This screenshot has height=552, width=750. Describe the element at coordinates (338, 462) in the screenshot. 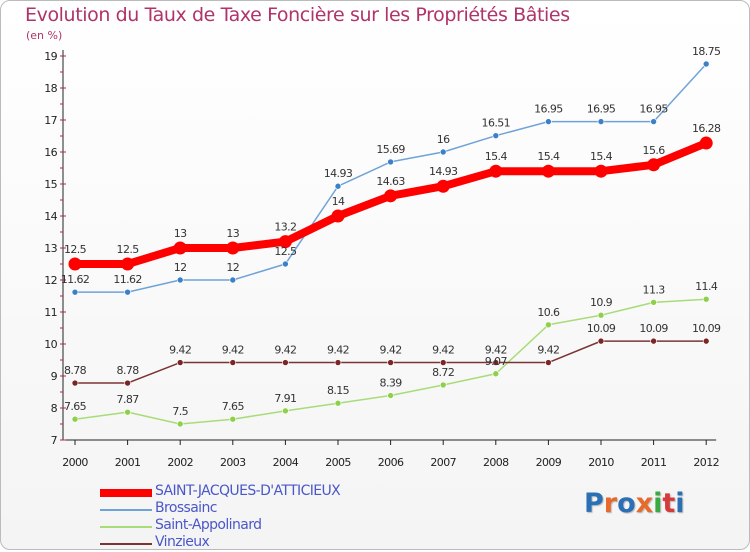

I see `x-tick-label: 2005` at that location.